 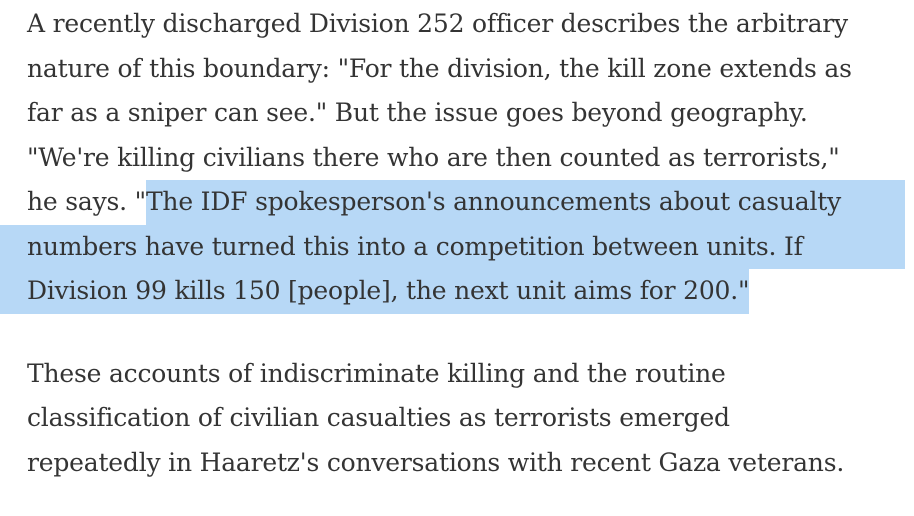 What do you see at coordinates (86, 201) in the screenshot?
I see `text-segment: he says. "` at bounding box center [86, 201].